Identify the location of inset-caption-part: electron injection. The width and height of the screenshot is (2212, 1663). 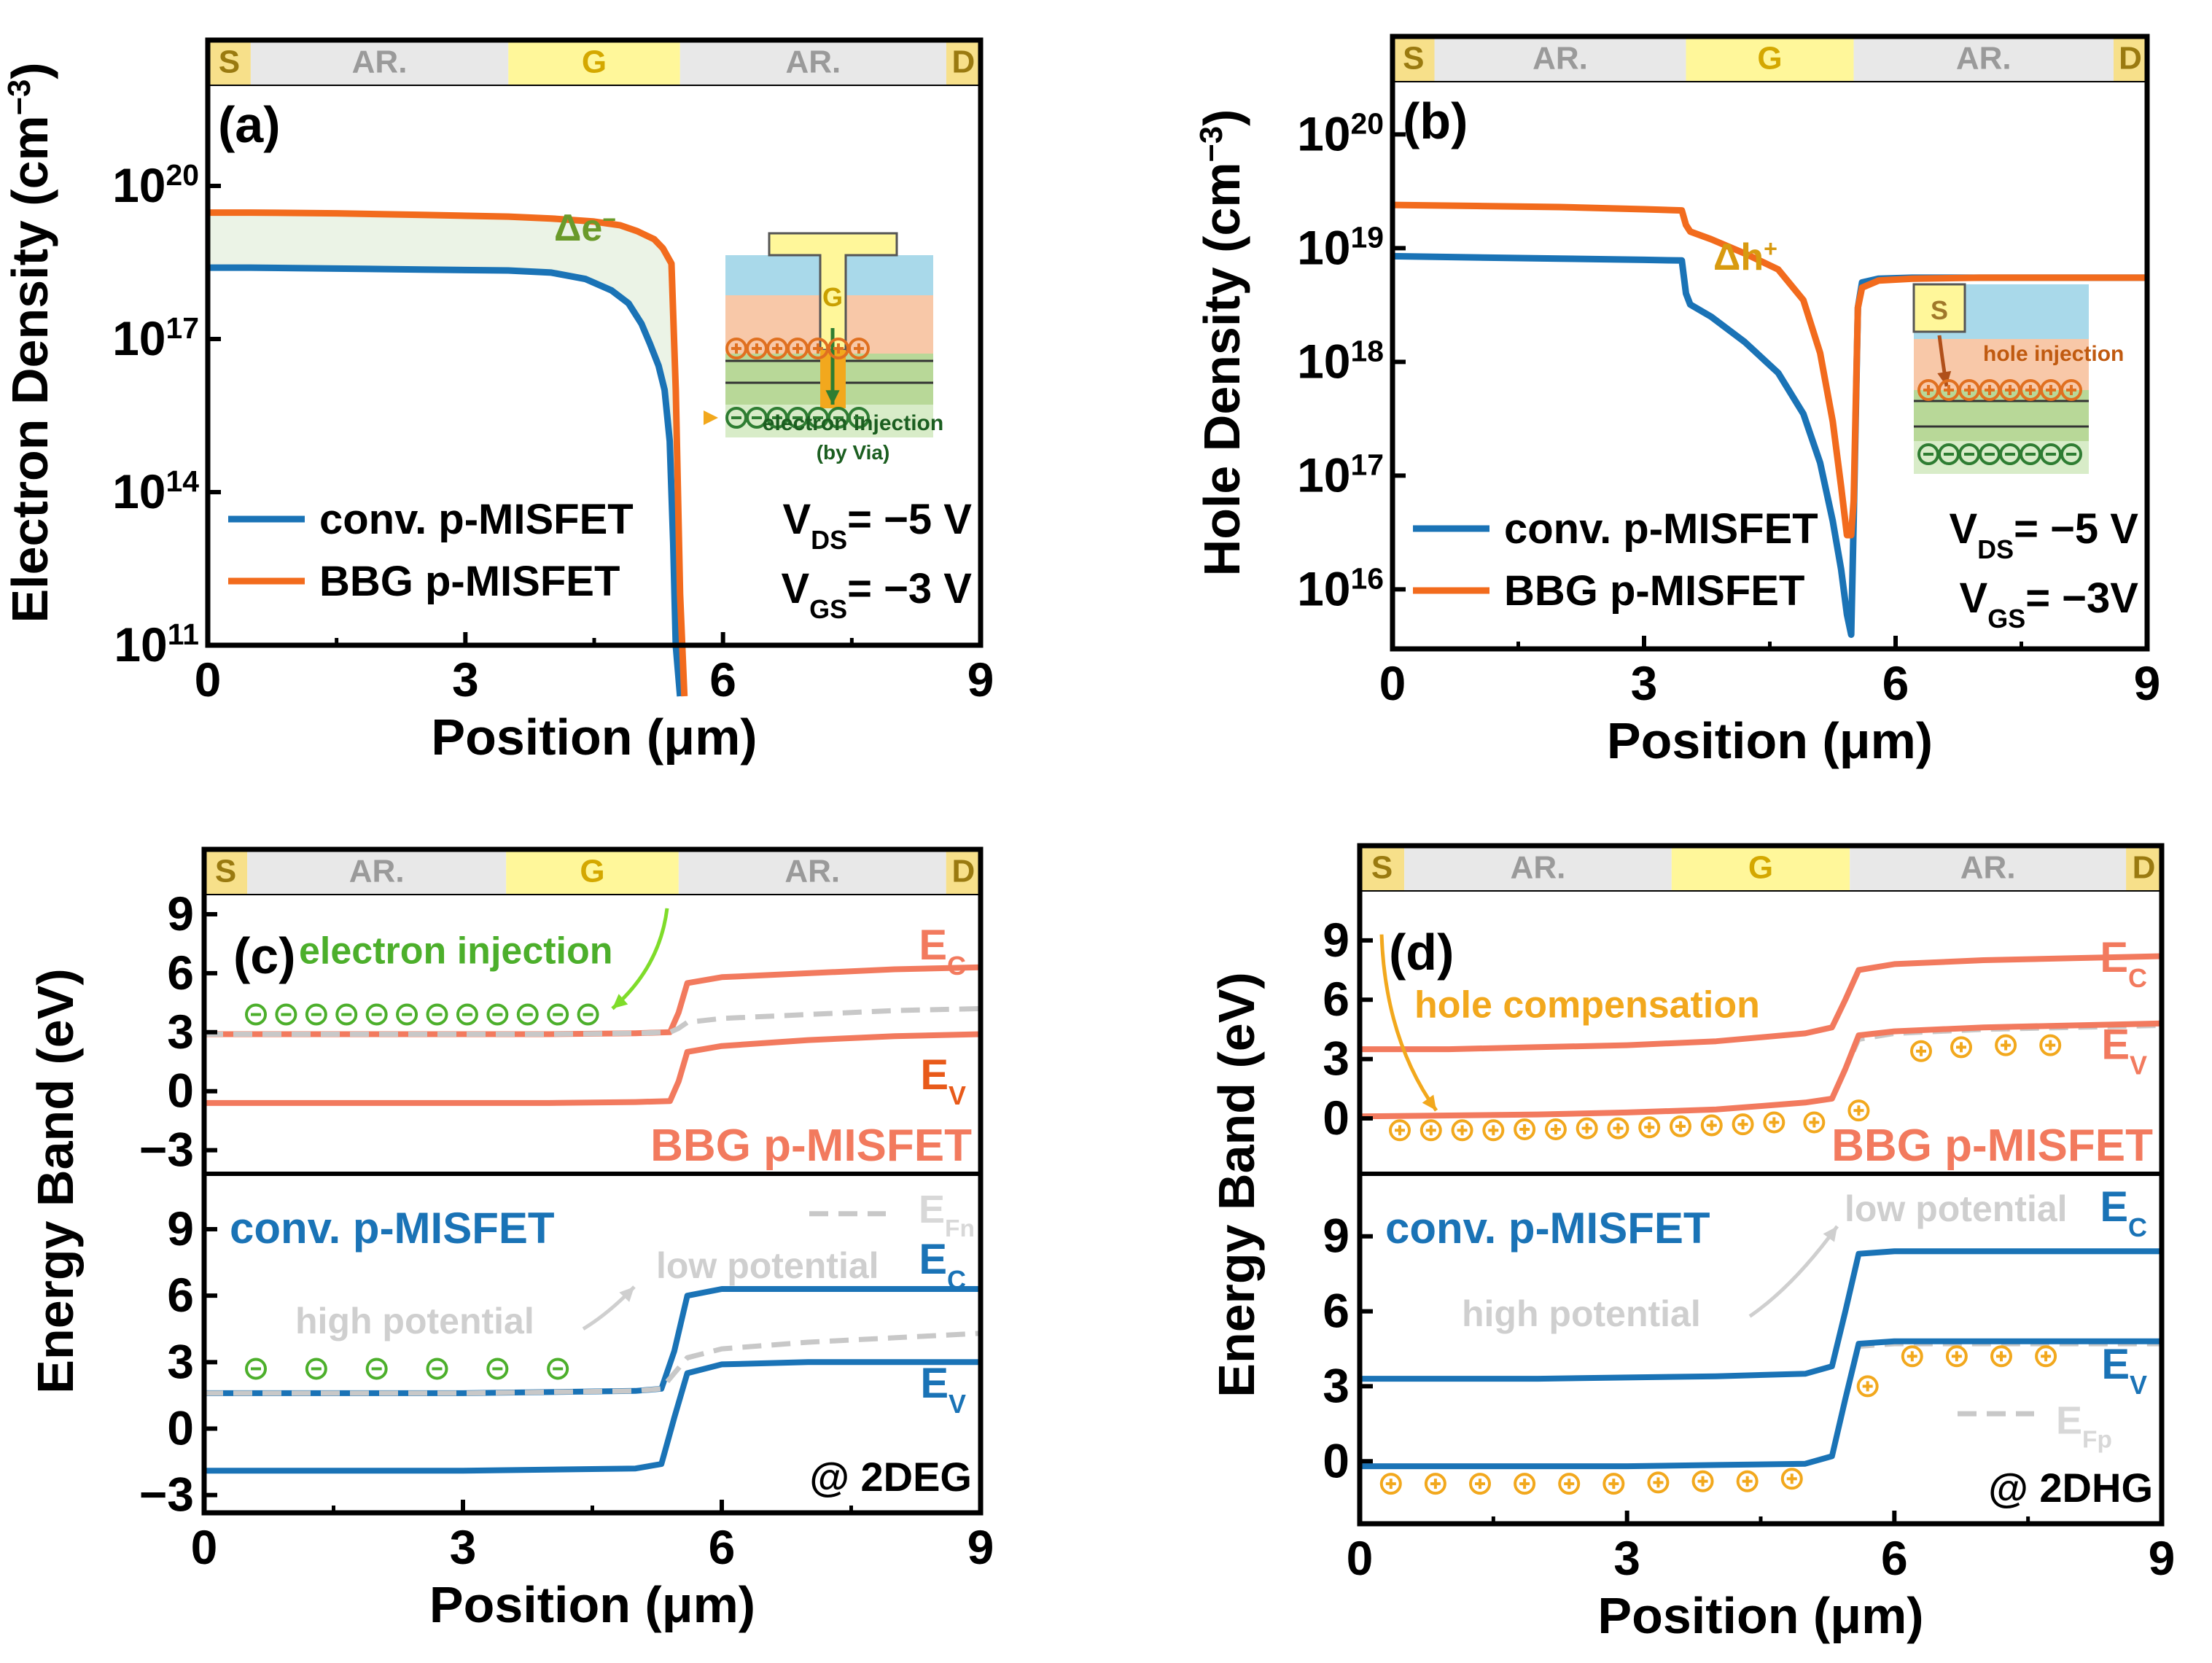
(853, 423).